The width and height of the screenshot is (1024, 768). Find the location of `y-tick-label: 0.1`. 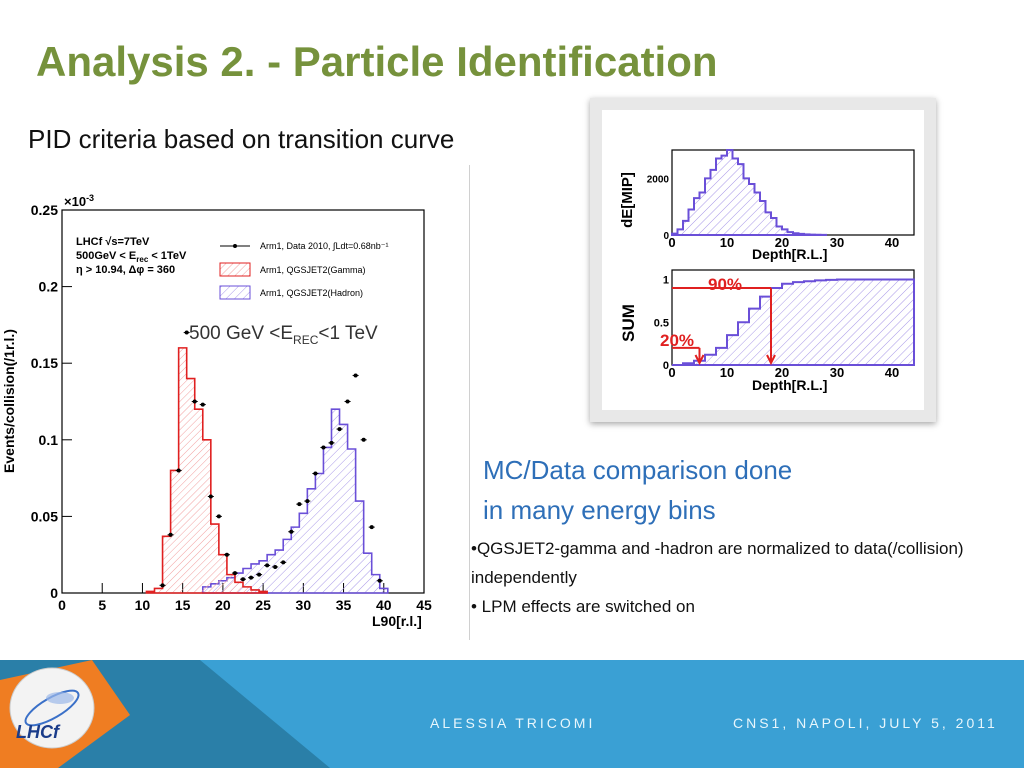

y-tick-label: 0.1 is located at coordinates (49, 440).